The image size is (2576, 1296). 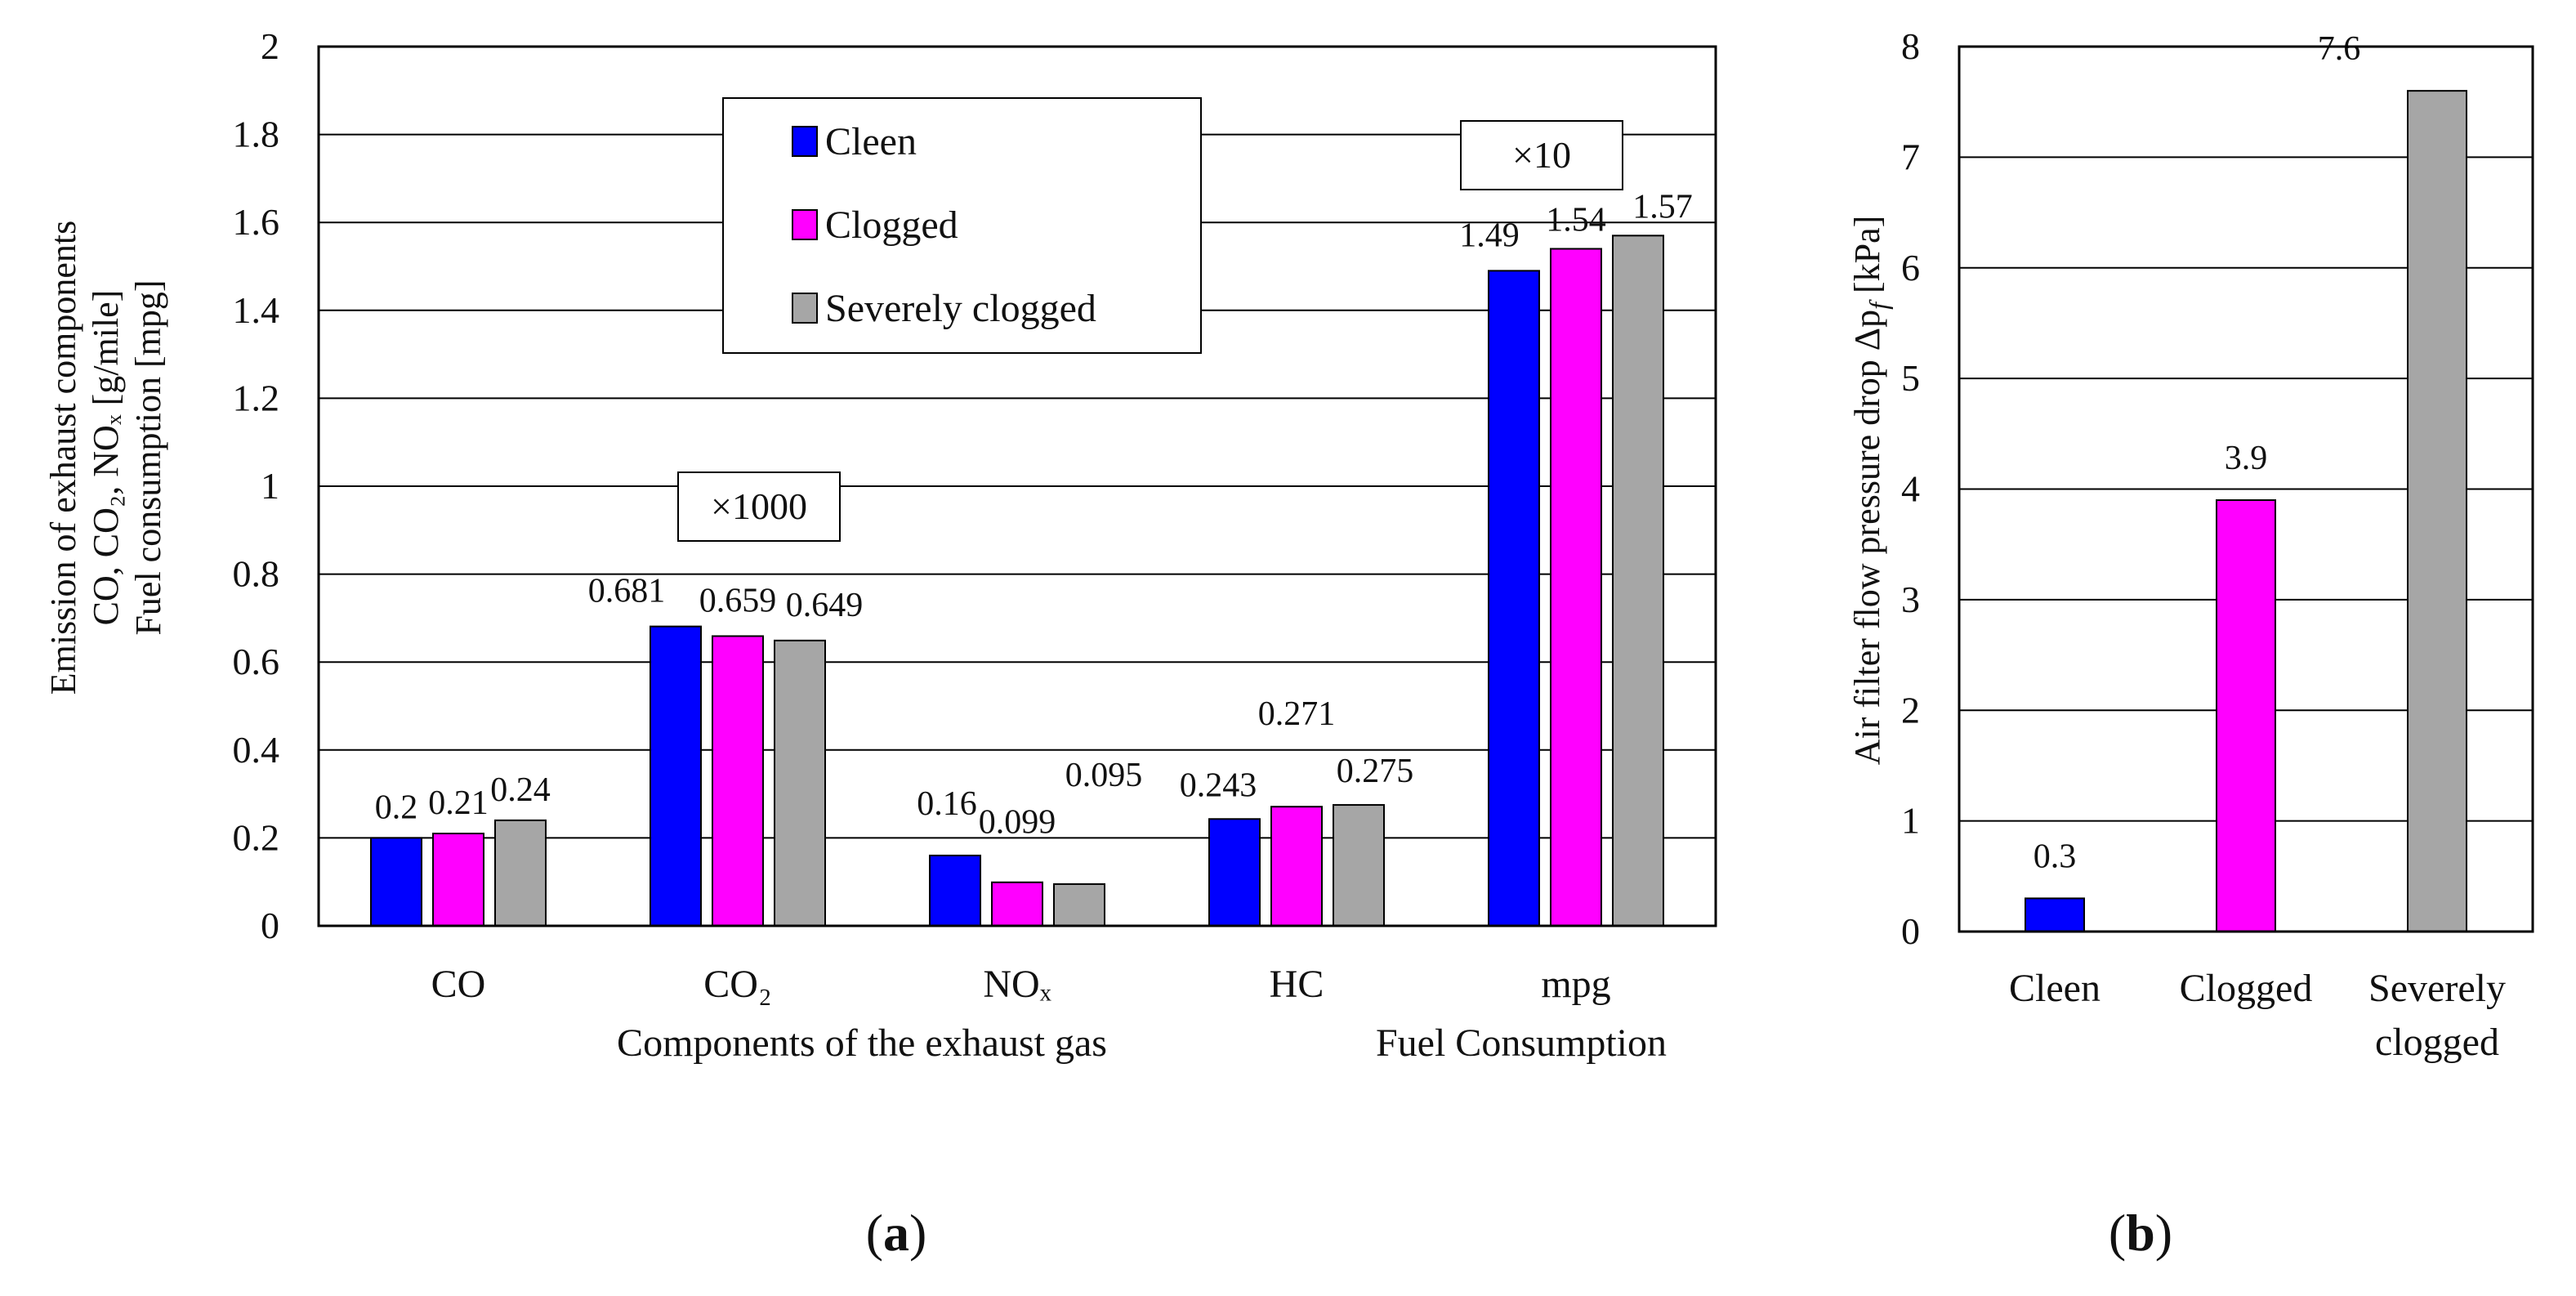 I want to click on x-category-label: CO₂, so click(x=737, y=984).